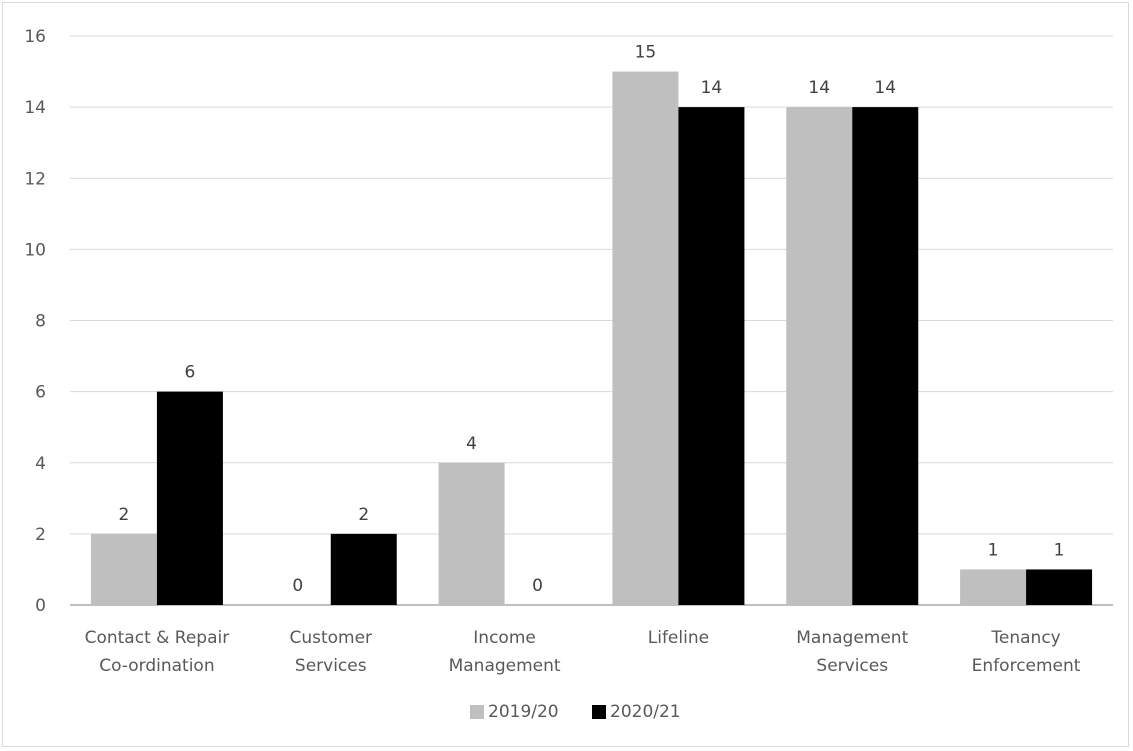 The image size is (1133, 751). Describe the element at coordinates (575, 712) in the screenshot. I see `legend: 2019/20 2020/21` at that location.